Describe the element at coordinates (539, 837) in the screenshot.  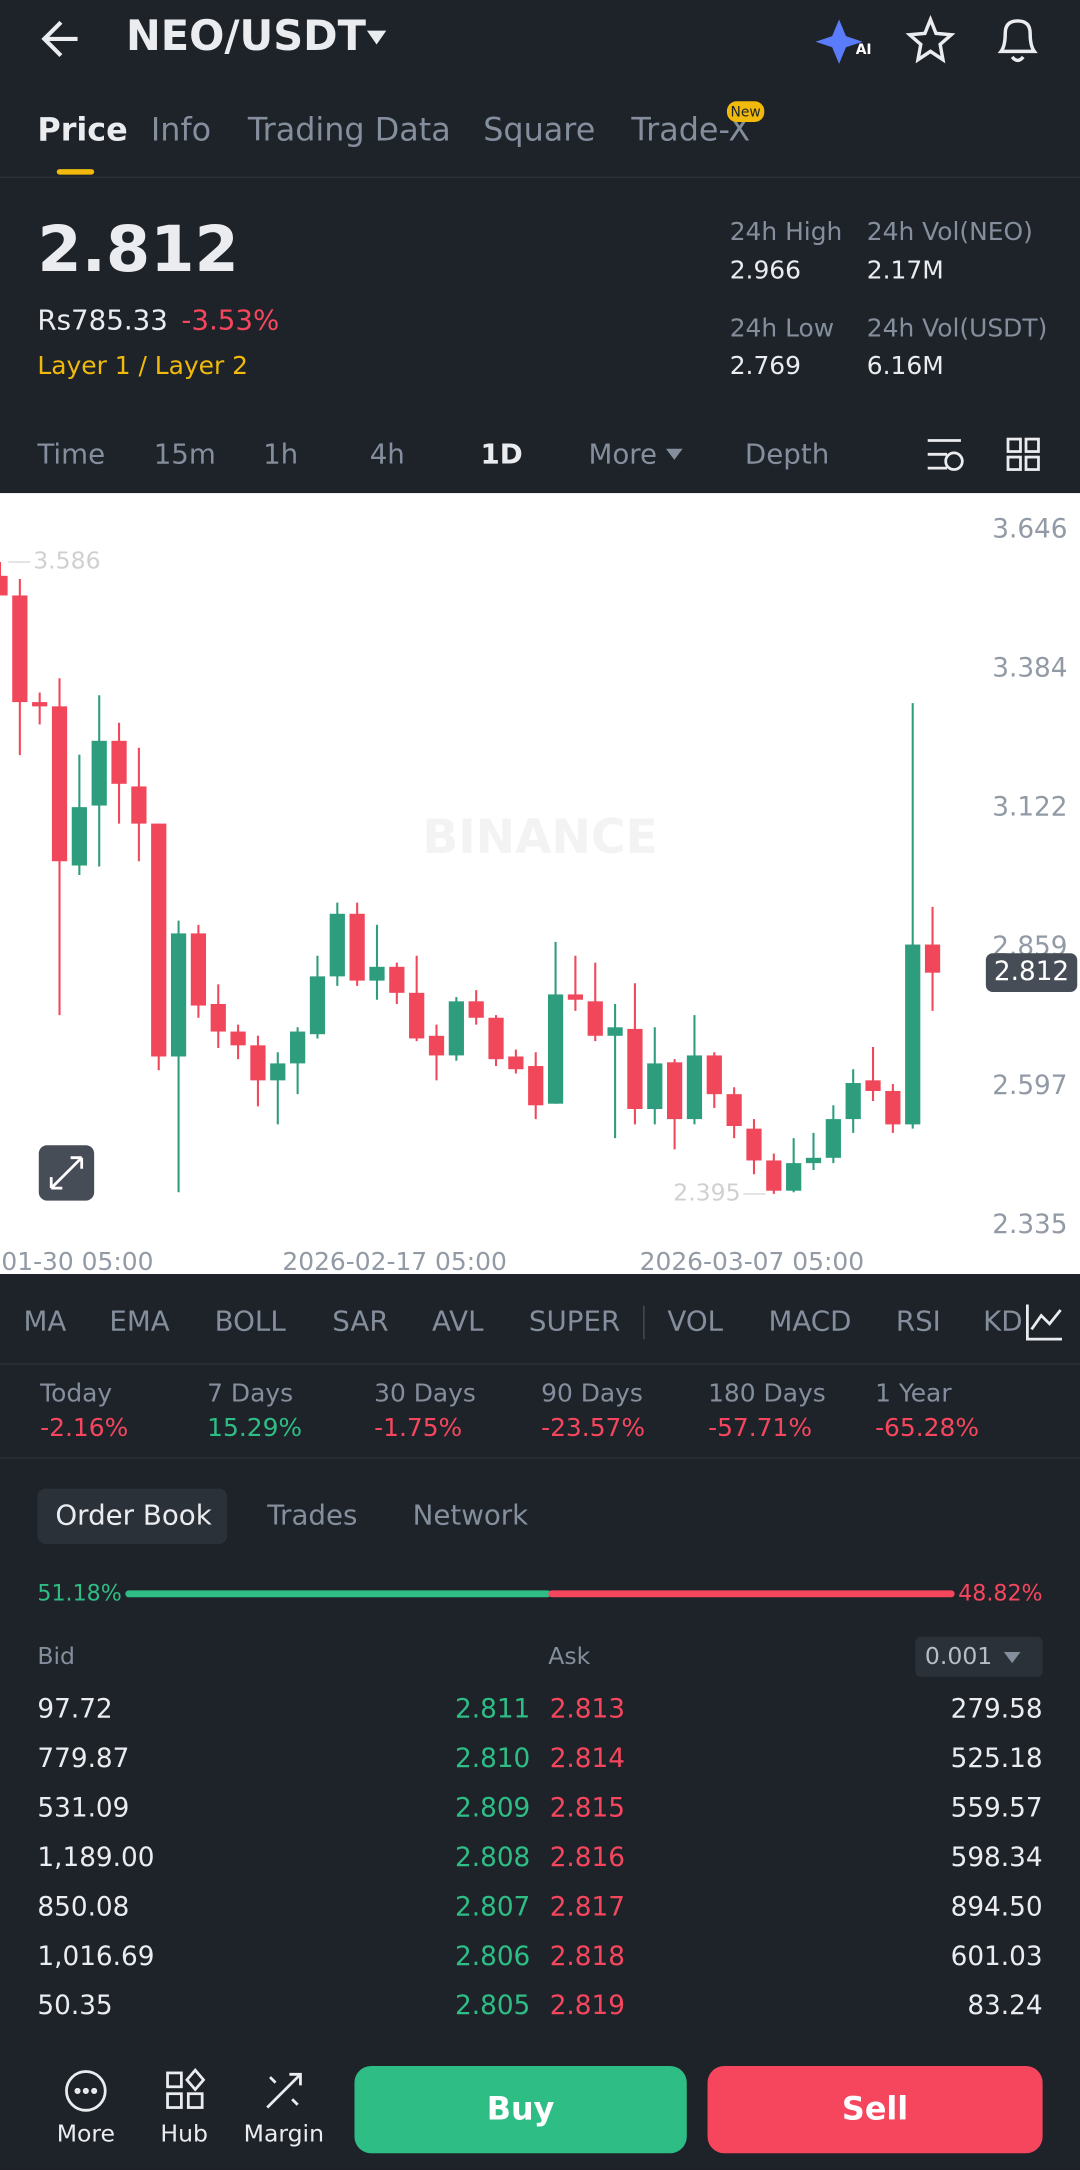
I see `watermark: BINANCE` at that location.